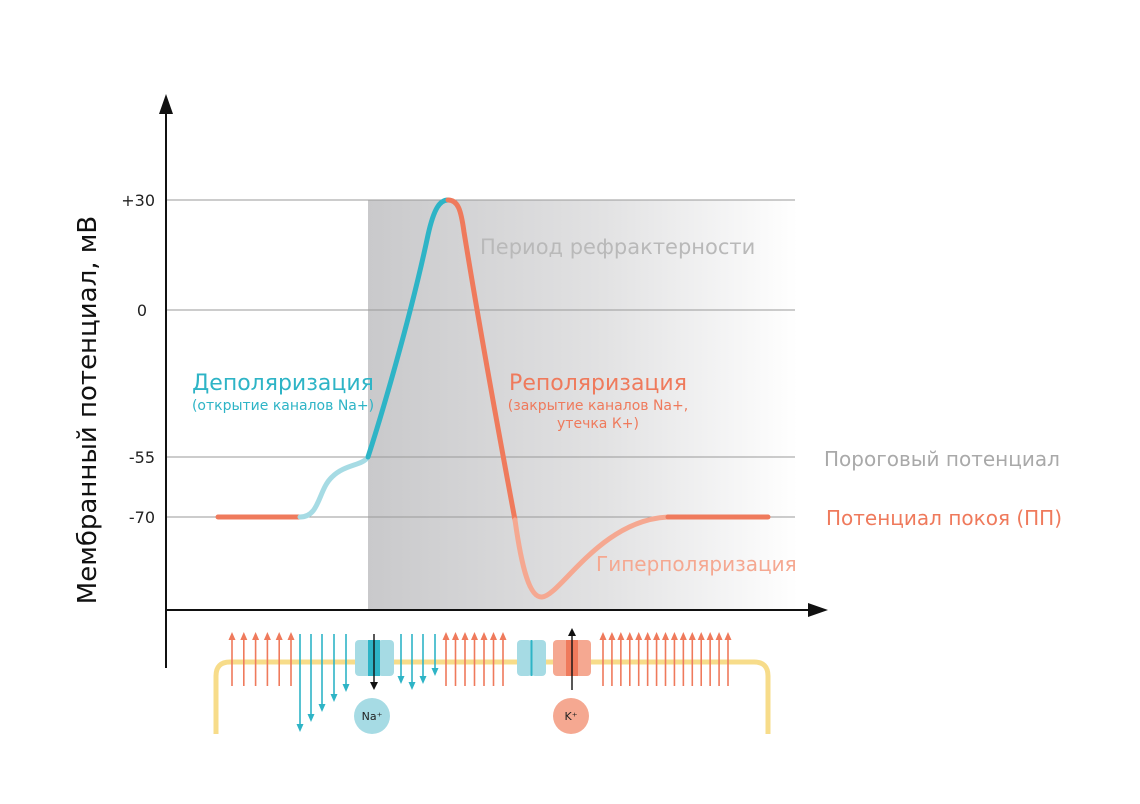 The width and height of the screenshot is (1140, 804). Describe the element at coordinates (818, 610) in the screenshot. I see `x-axis-arrow` at that location.